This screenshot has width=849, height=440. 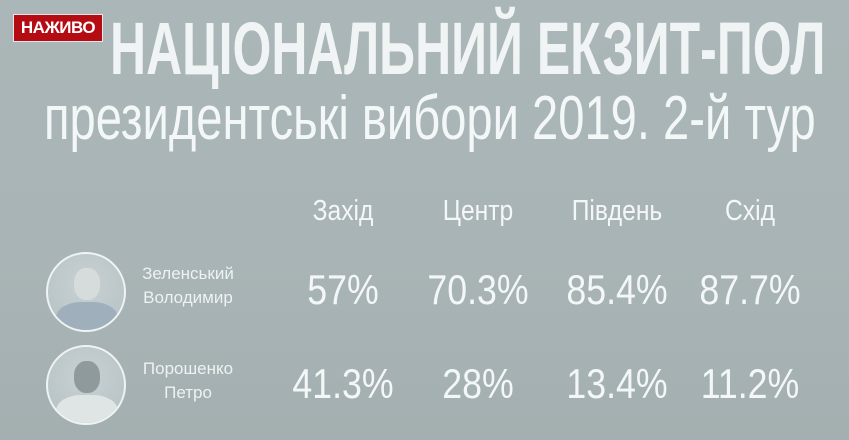 What do you see at coordinates (478, 383) in the screenshot?
I see `value-center: 28%` at bounding box center [478, 383].